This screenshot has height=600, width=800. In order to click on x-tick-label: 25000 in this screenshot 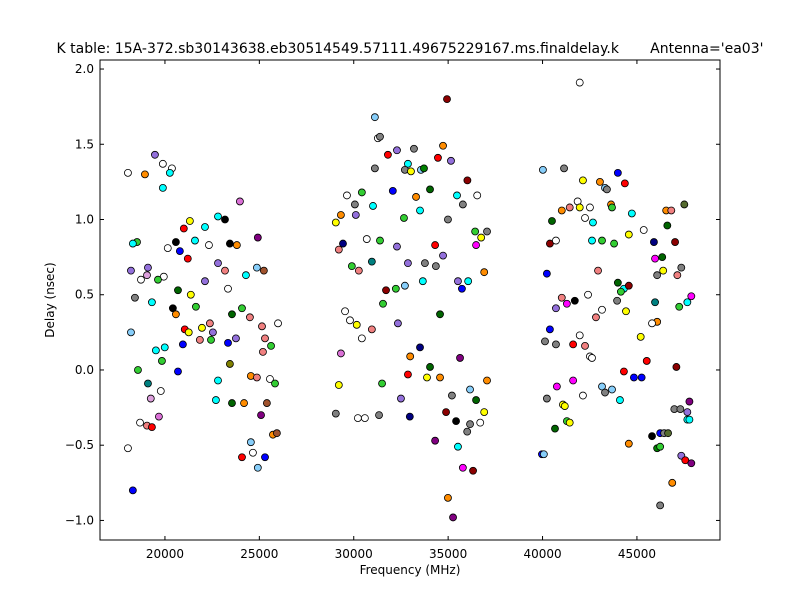, I will do `click(259, 554)`.